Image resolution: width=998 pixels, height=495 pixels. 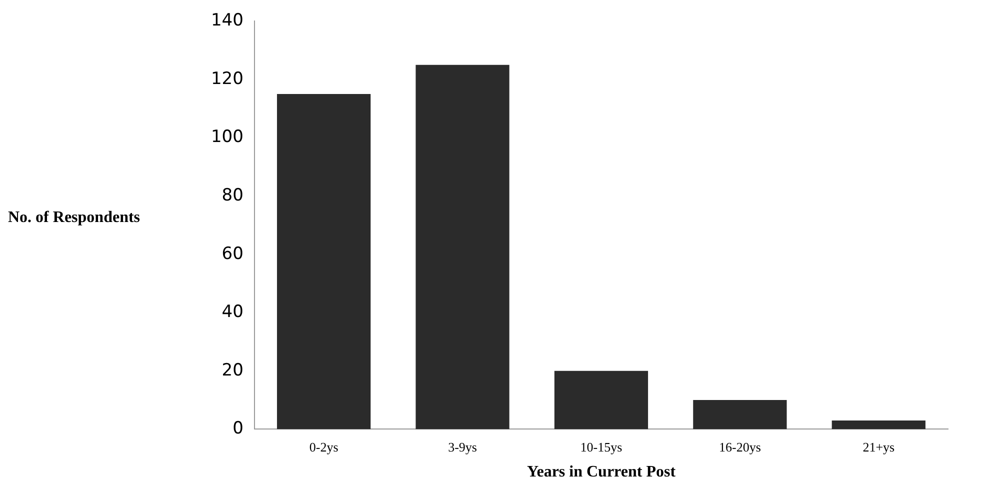 What do you see at coordinates (323, 446) in the screenshot?
I see `x-tick-label: 0-2ys` at bounding box center [323, 446].